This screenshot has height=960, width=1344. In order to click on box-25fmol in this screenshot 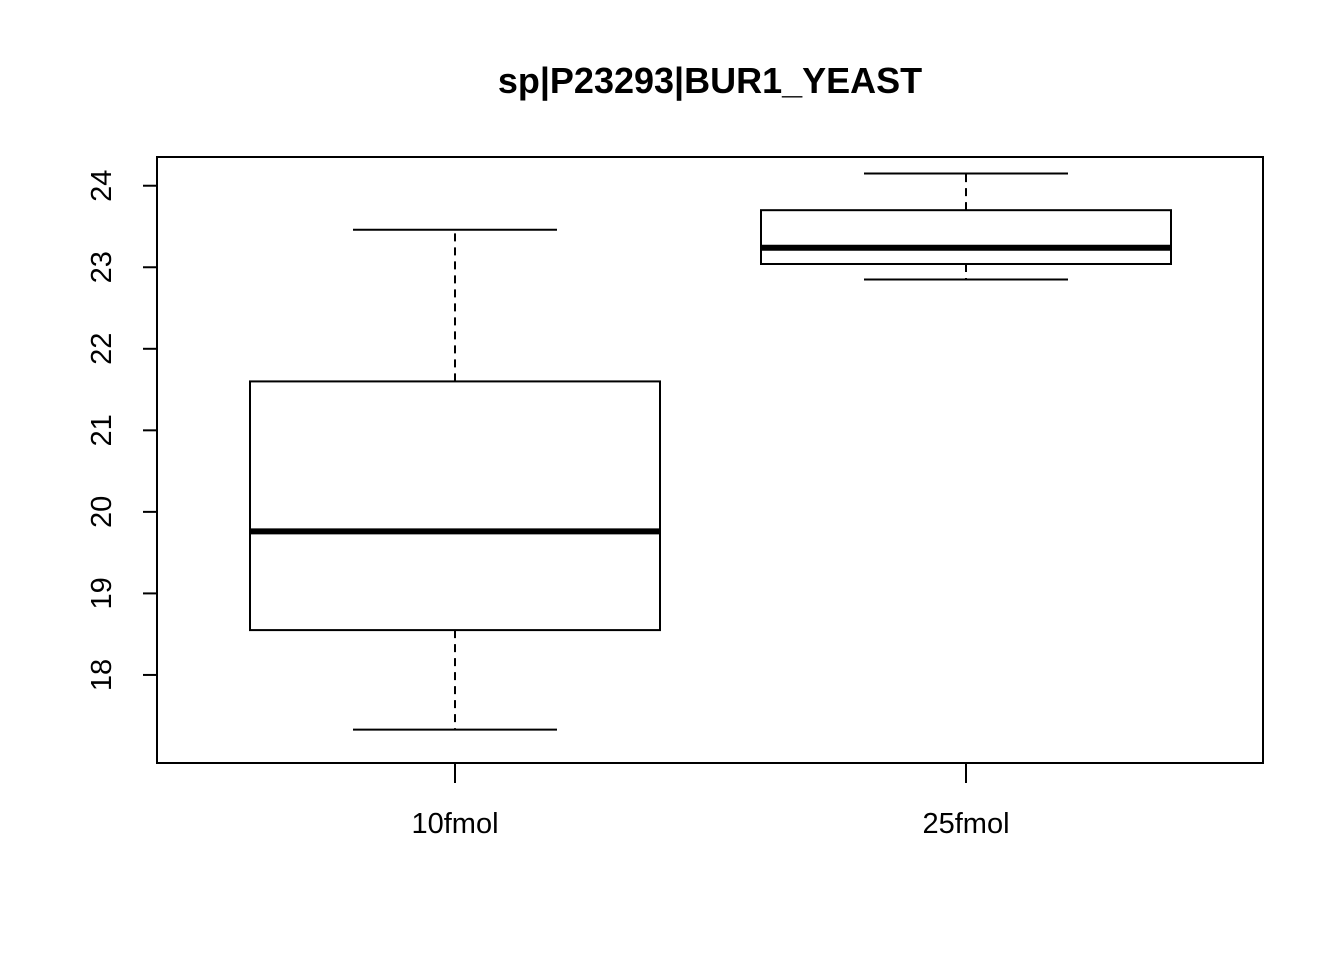, I will do `click(966, 226)`.